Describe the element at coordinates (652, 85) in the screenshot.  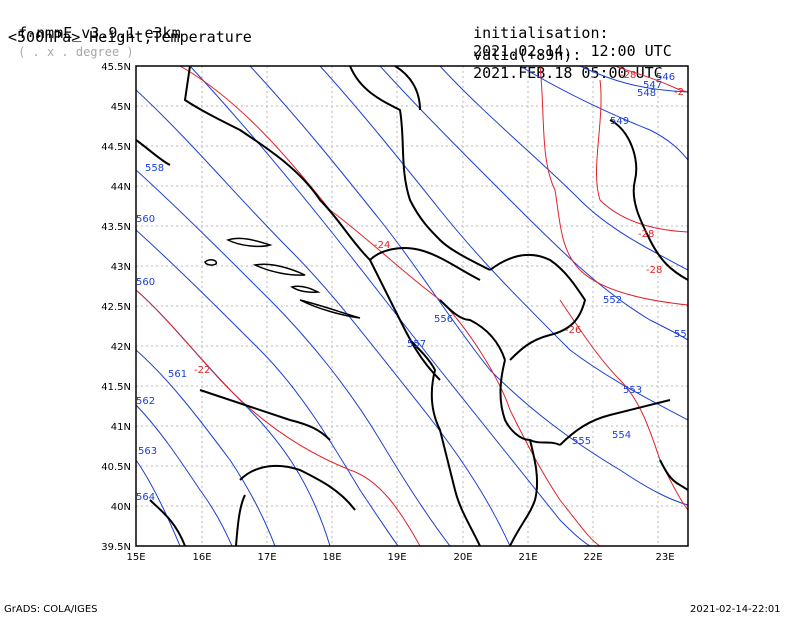
I see `height-label: 547` at that location.